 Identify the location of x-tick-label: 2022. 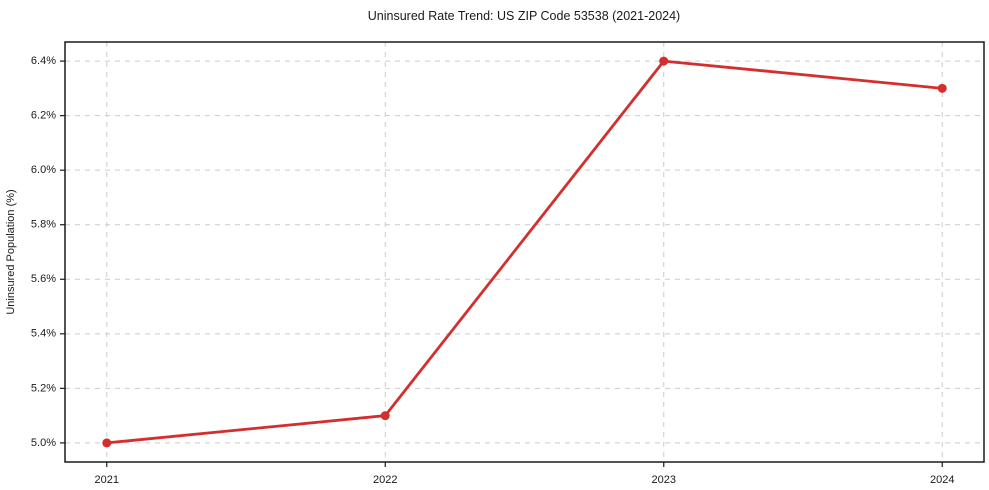
(385, 480).